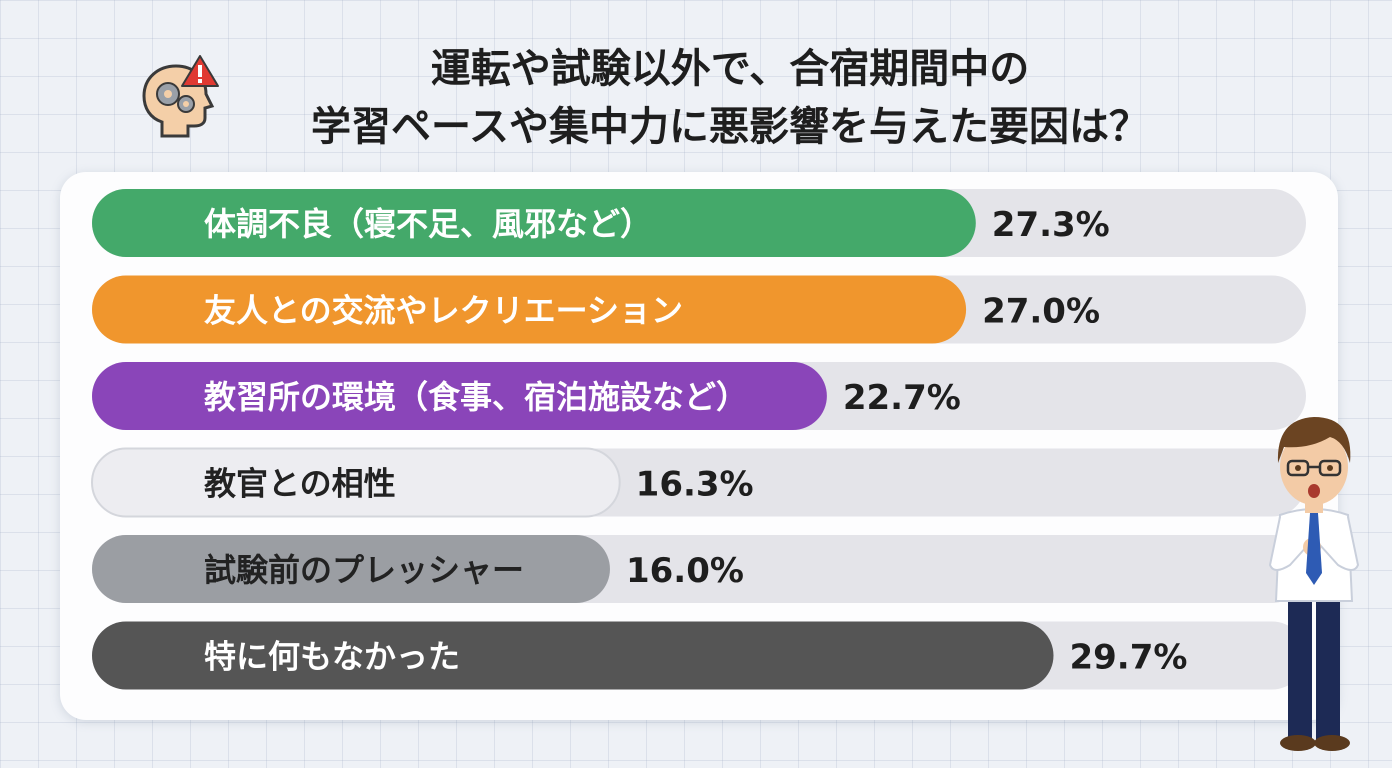 This screenshot has height=768, width=1392. What do you see at coordinates (695, 485) in the screenshot?
I see `value-label: 16.3%` at bounding box center [695, 485].